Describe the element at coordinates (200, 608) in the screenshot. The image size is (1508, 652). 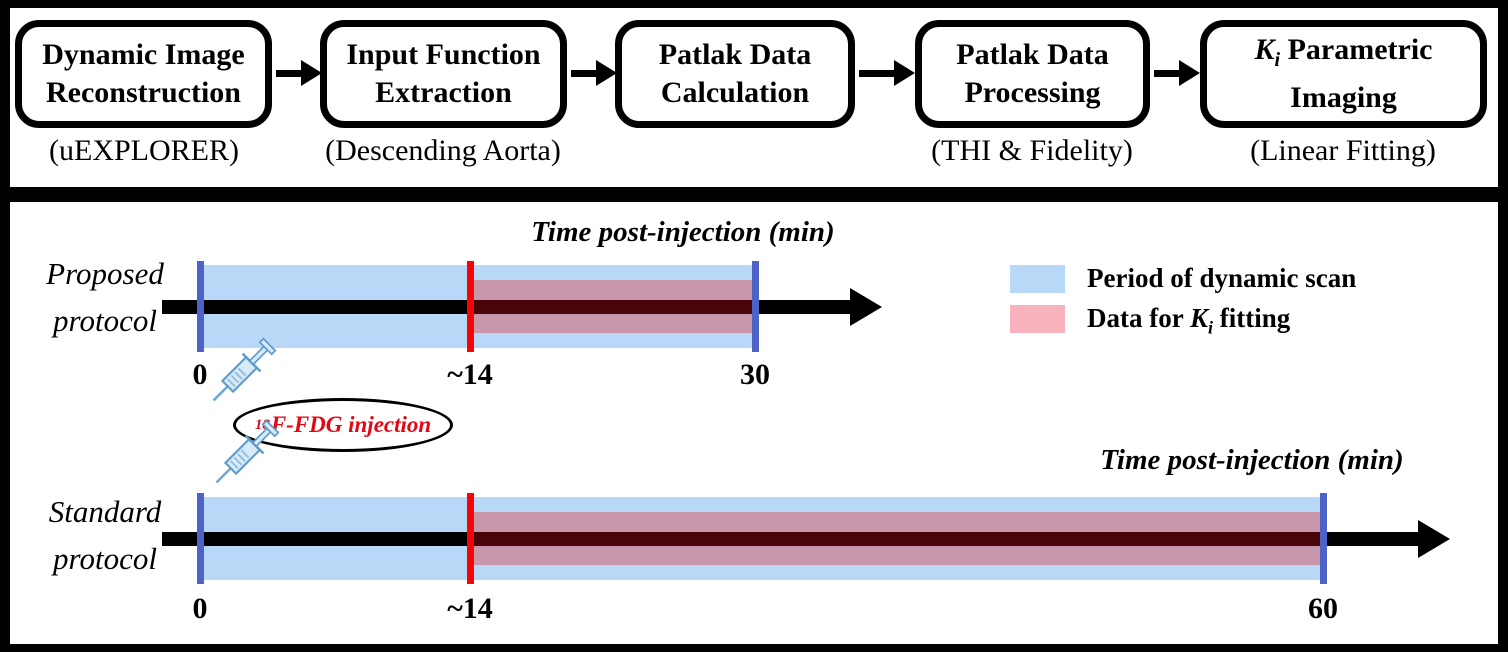
I see `standard-tick-0: 0` at that location.